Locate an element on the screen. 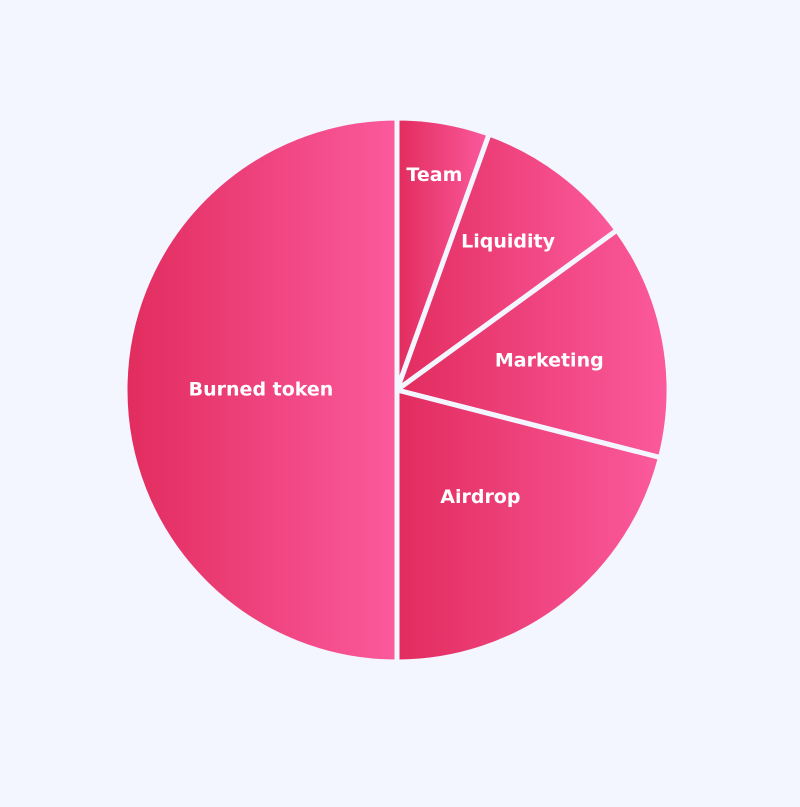 This screenshot has width=800, height=807. slice-label-airdrop: Airdrop is located at coordinates (480, 497).